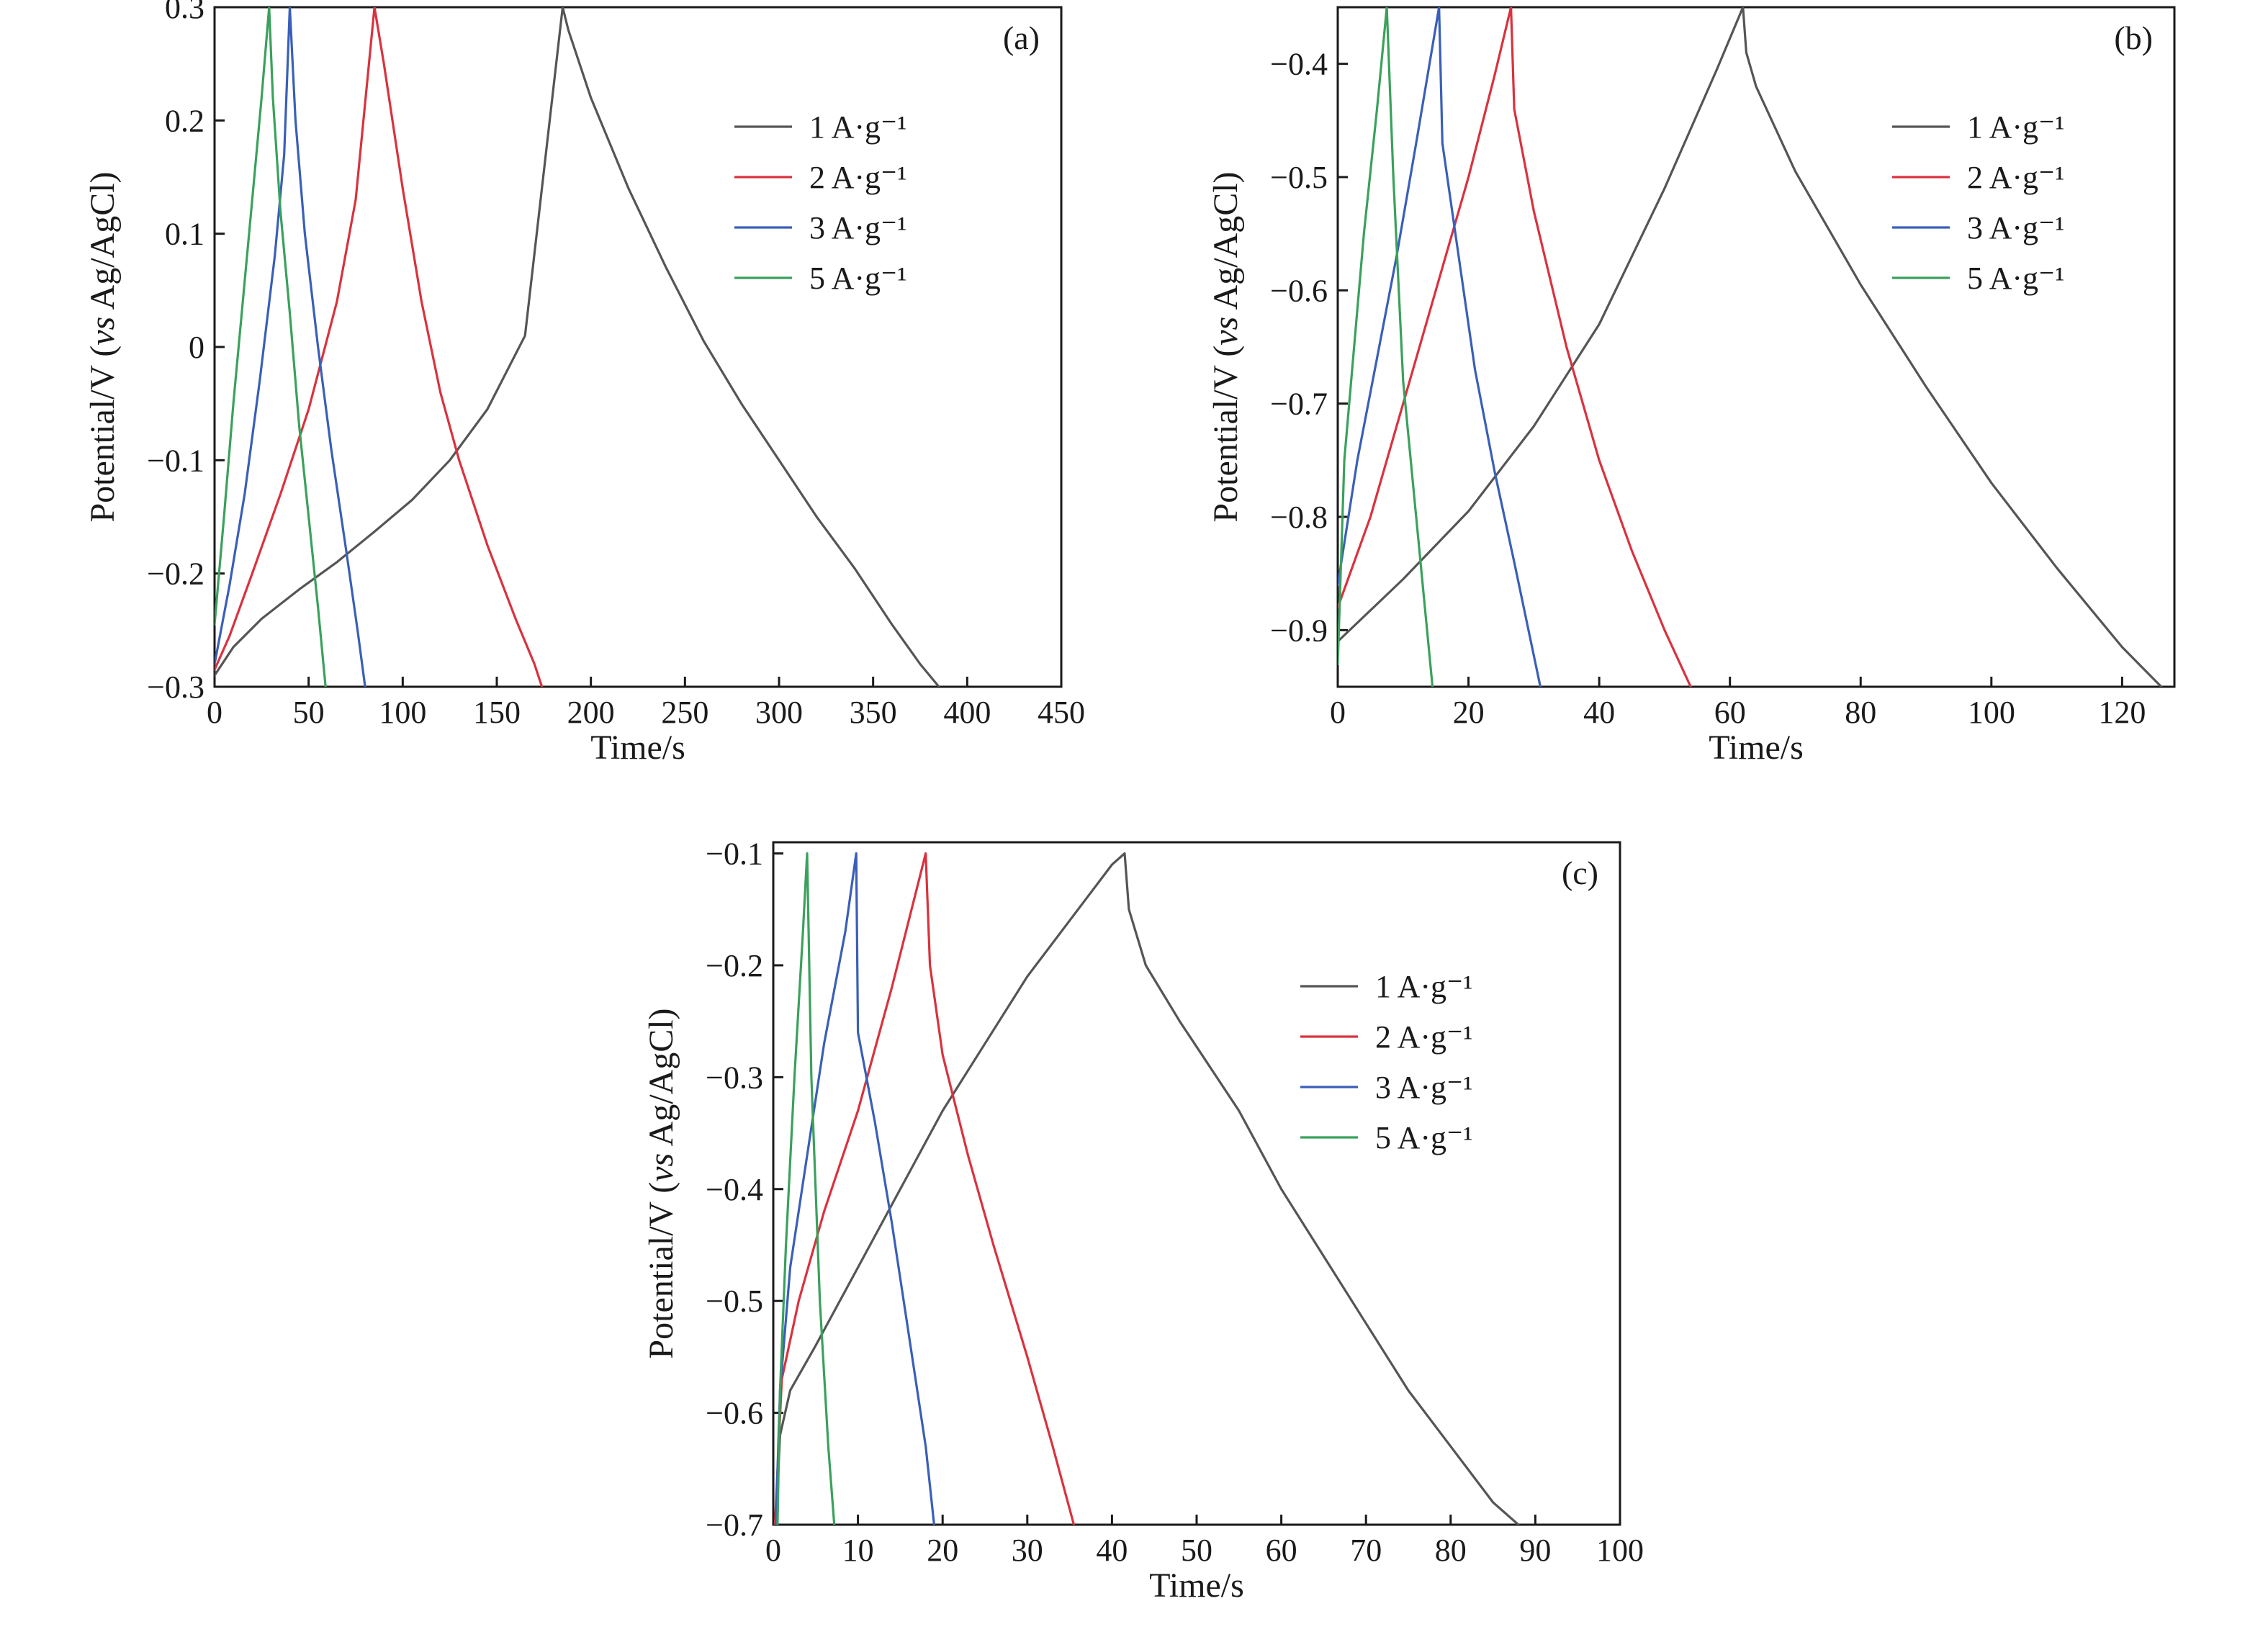 The image size is (2268, 1637). Describe the element at coordinates (1021, 37) in the screenshot. I see `panel-label: (a)` at that location.